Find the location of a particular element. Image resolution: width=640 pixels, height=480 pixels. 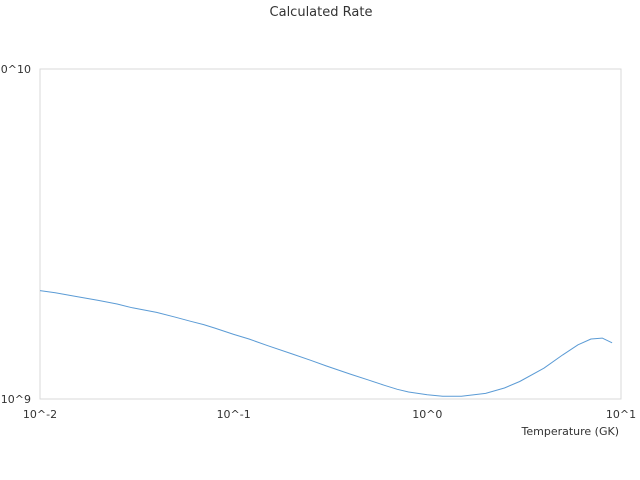

x-axis-label: Temperature (GK) is located at coordinates (570, 431).